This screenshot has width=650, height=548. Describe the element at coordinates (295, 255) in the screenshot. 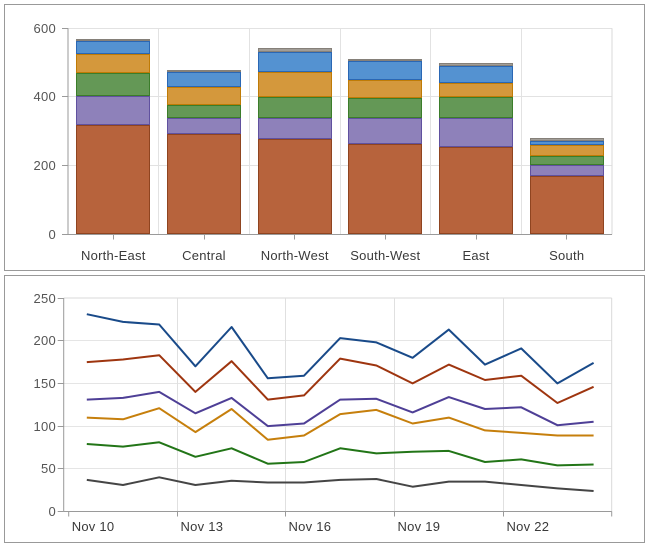

I see `svg-text: North-West` at that location.